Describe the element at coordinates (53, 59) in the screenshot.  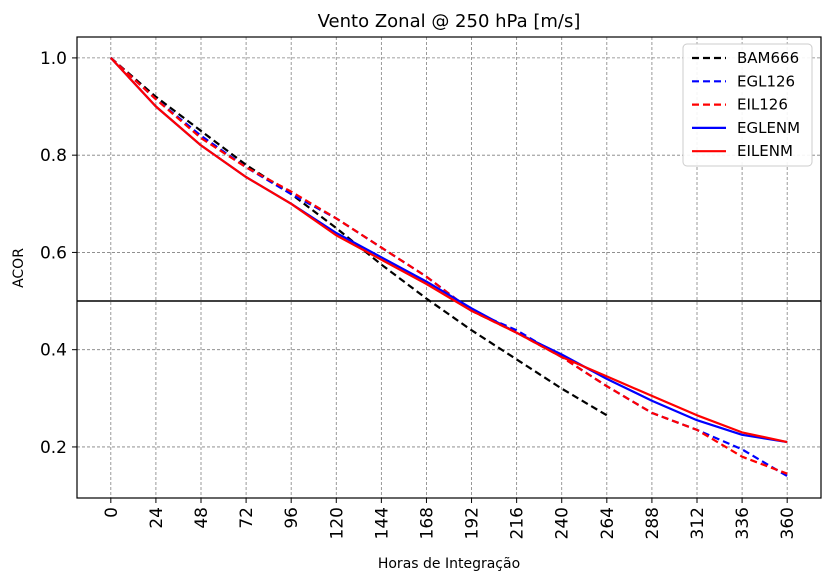
I see `y-tick-label: 1.0` at that location.